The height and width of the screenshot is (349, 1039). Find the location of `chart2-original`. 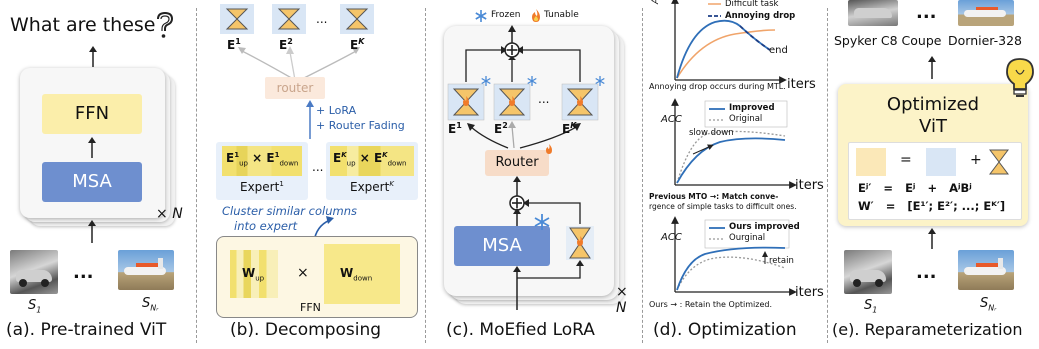

chart2-original is located at coordinates (731, 157).